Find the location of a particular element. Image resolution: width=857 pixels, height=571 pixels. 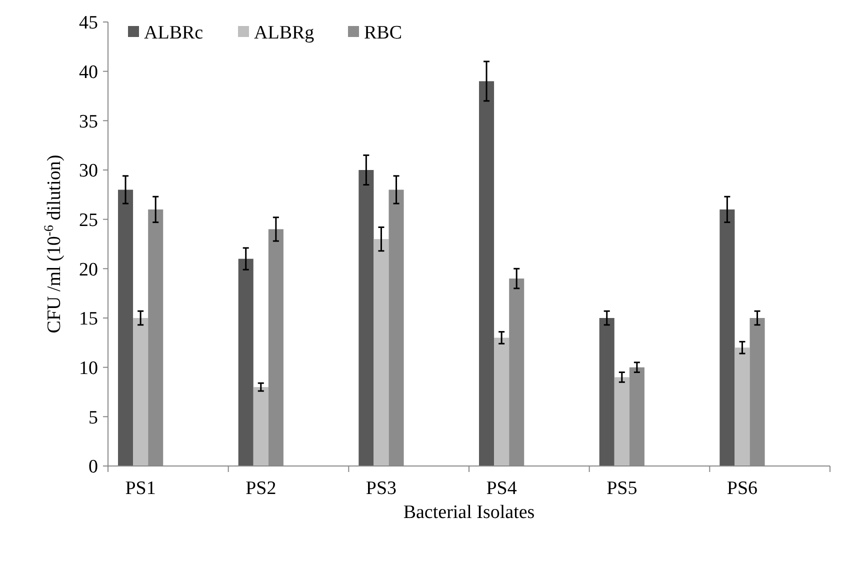

x-tick-label: PS5 is located at coordinates (622, 488).